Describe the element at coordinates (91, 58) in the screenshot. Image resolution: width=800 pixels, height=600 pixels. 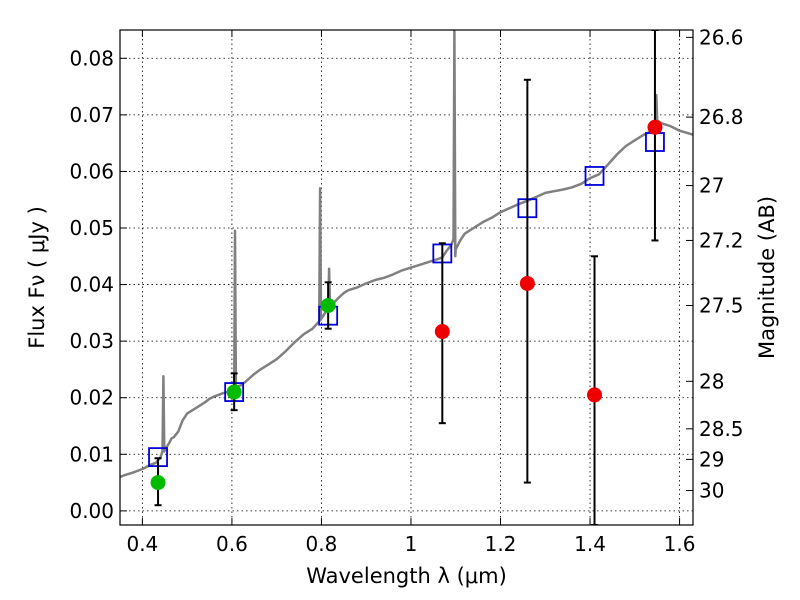
I see `y-tick-label: 0.08` at that location.